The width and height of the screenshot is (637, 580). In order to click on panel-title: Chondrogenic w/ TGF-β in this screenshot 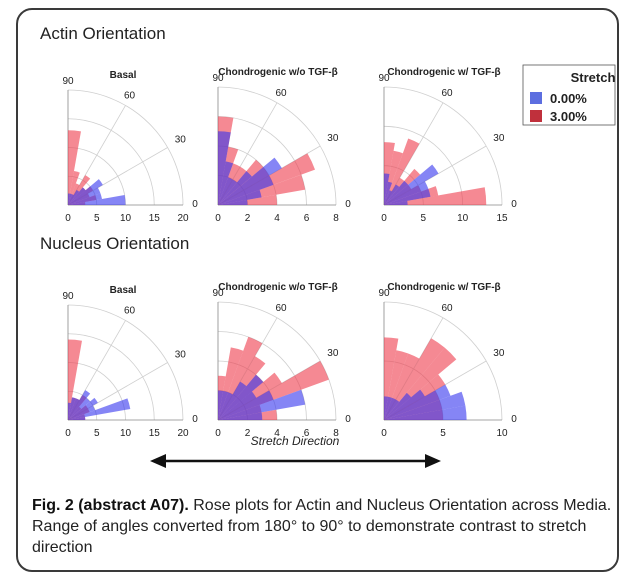, I will do `click(443, 287)`.